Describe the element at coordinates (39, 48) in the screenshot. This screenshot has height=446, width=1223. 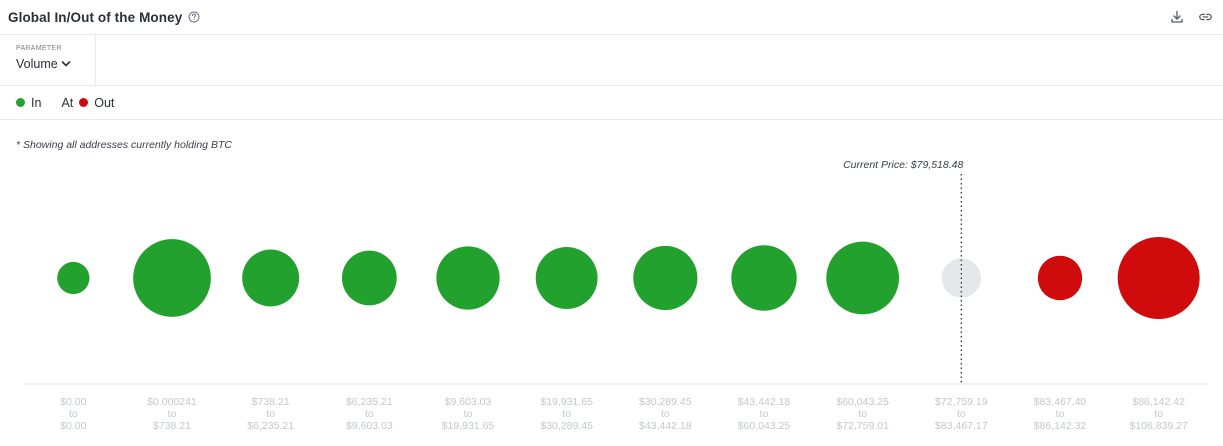
I see `parameter-label: PARAMETER` at that location.